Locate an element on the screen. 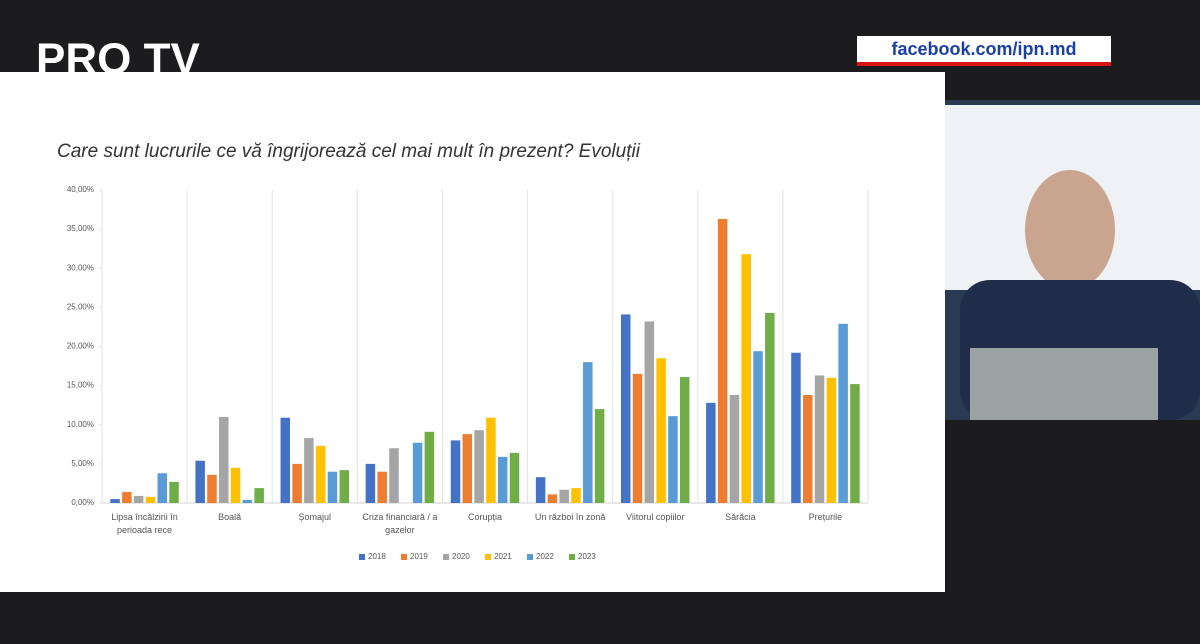 The width and height of the screenshot is (1200, 644). laptop is located at coordinates (1064, 384).